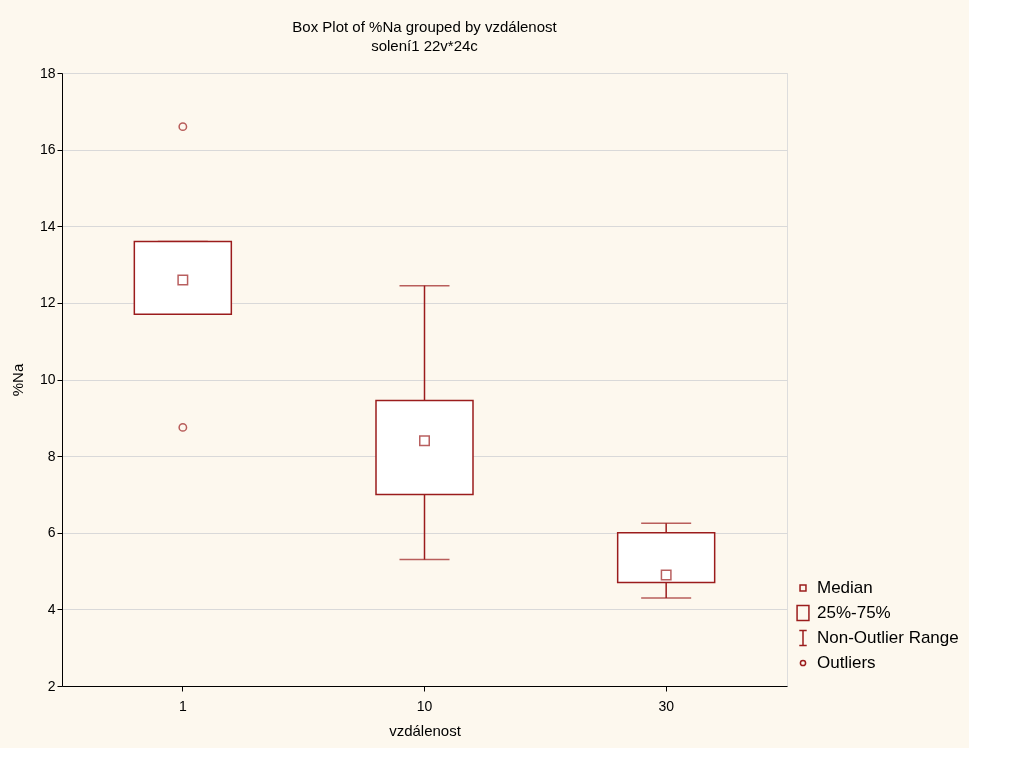 The width and height of the screenshot is (1033, 776). What do you see at coordinates (17, 380) in the screenshot?
I see `y-axis-title: %Na` at bounding box center [17, 380].